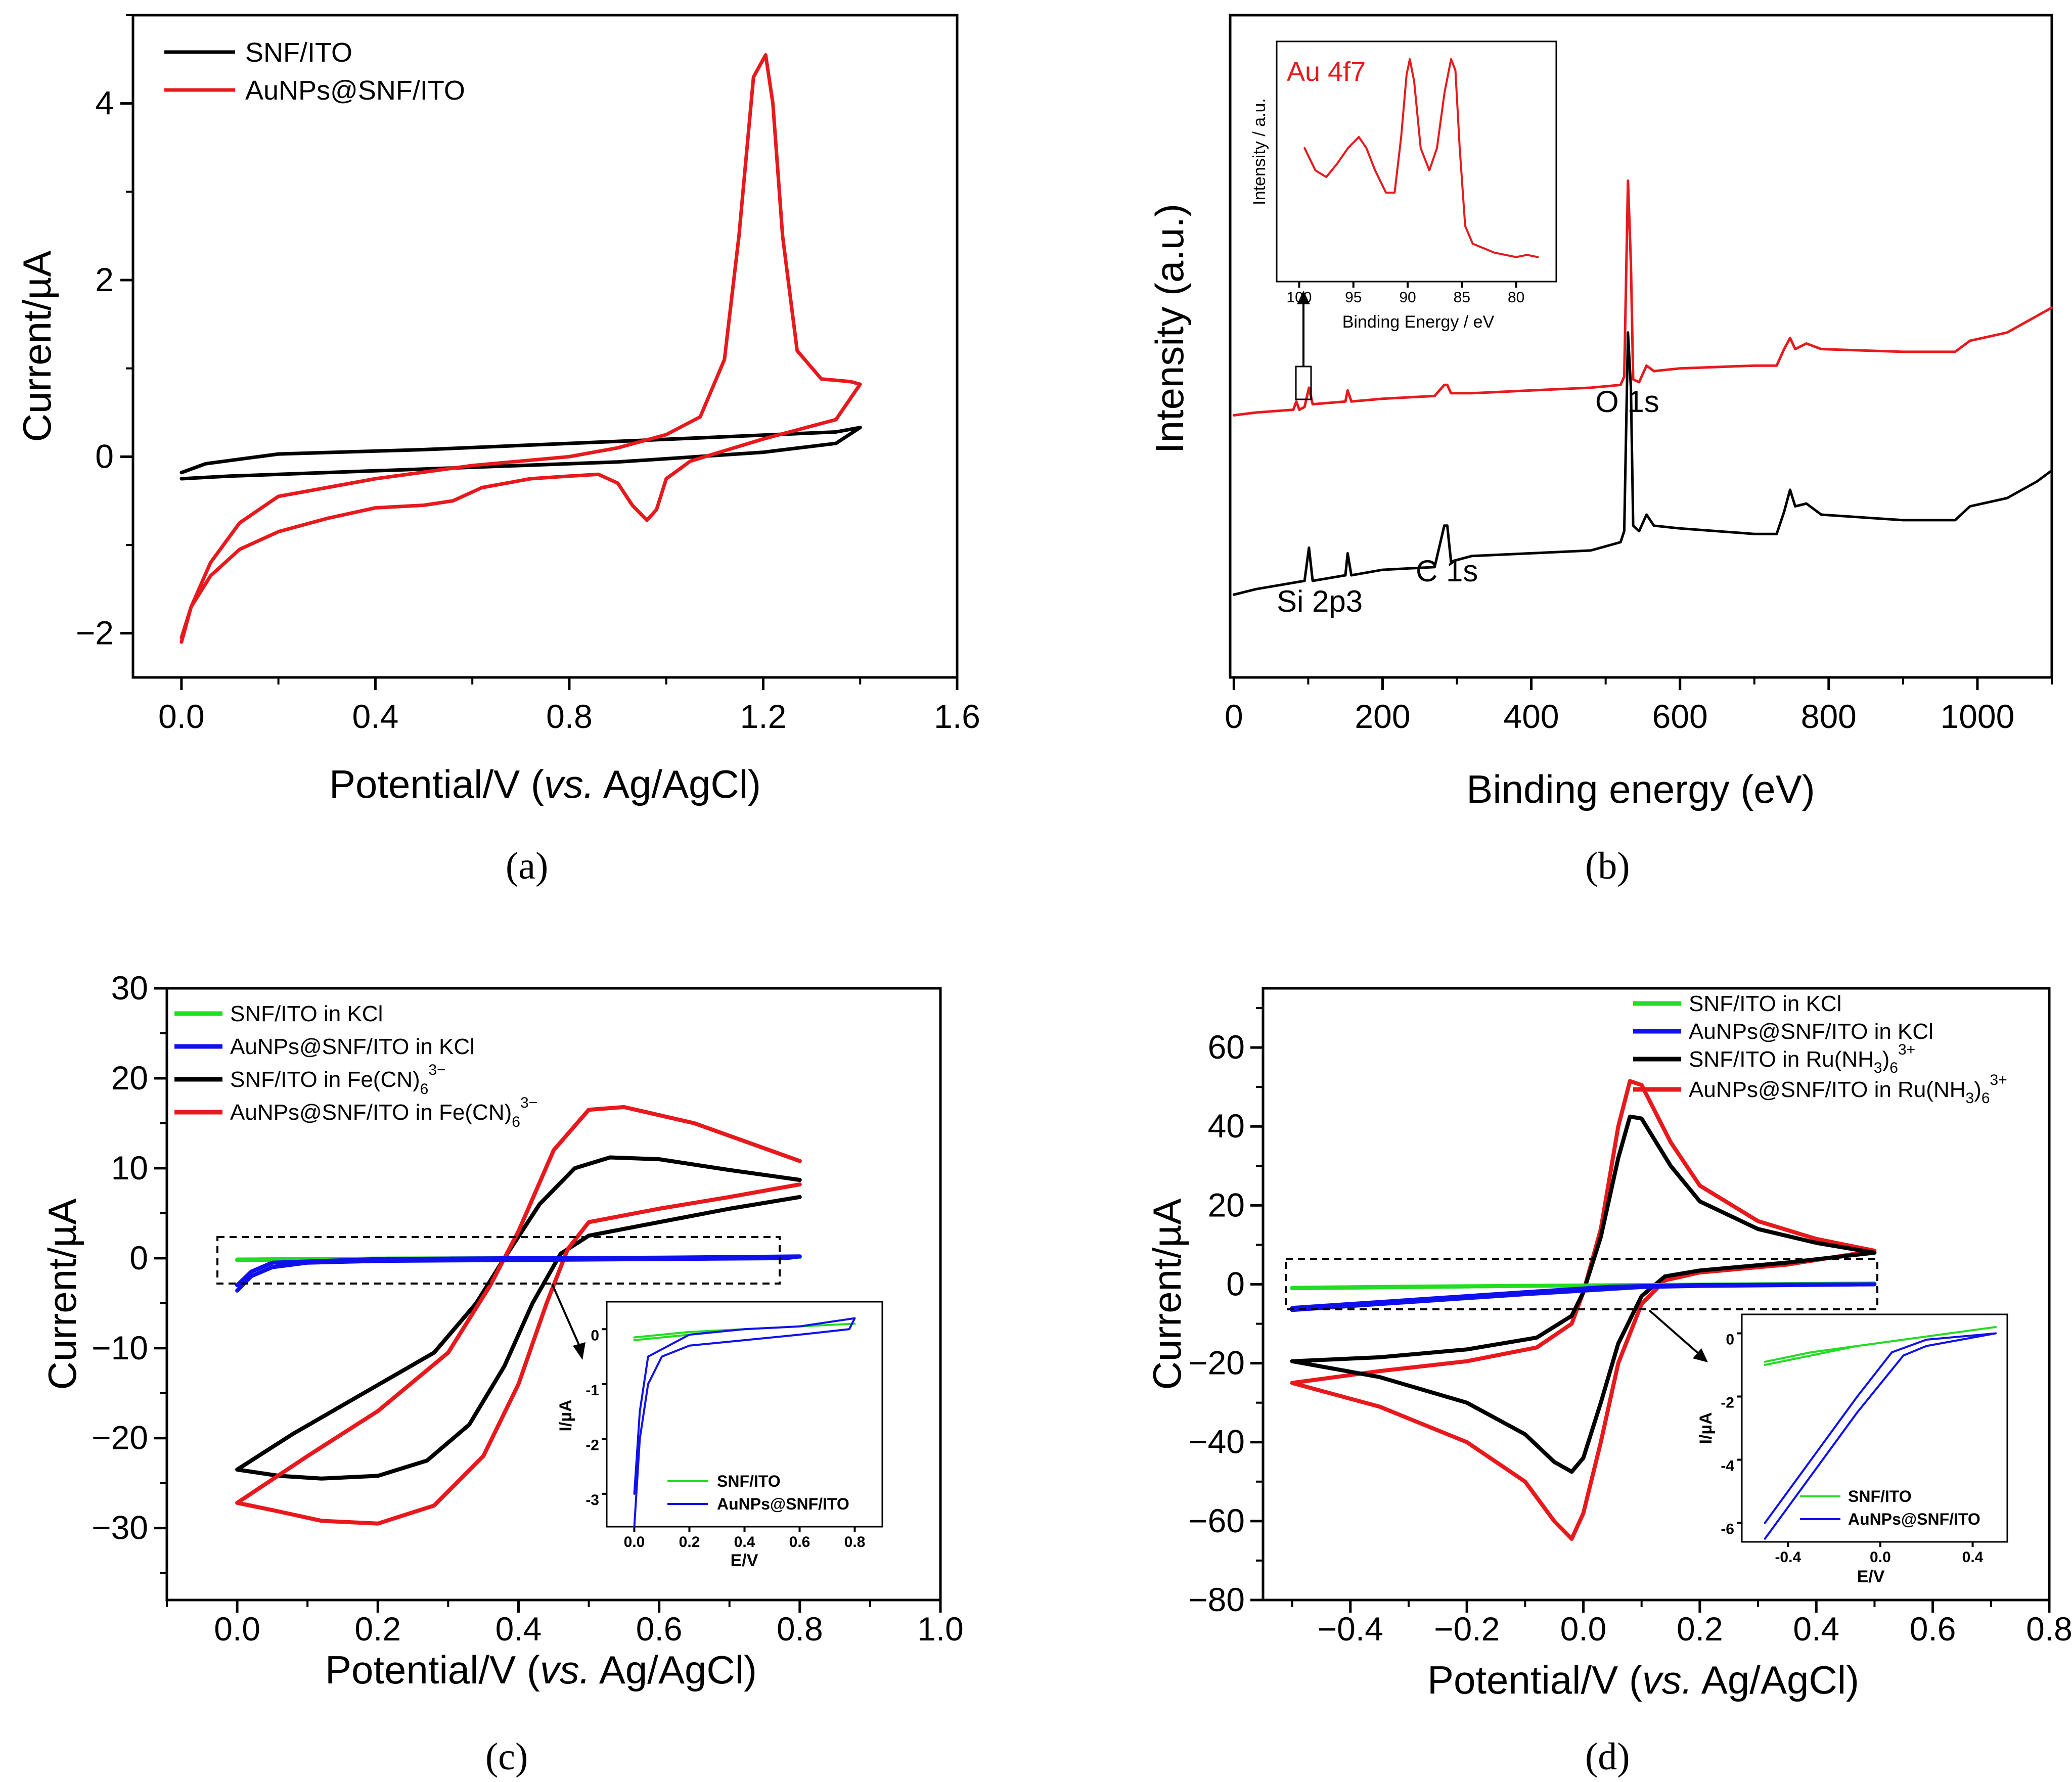  I want to click on ytick-label: −20, so click(1216, 1363).